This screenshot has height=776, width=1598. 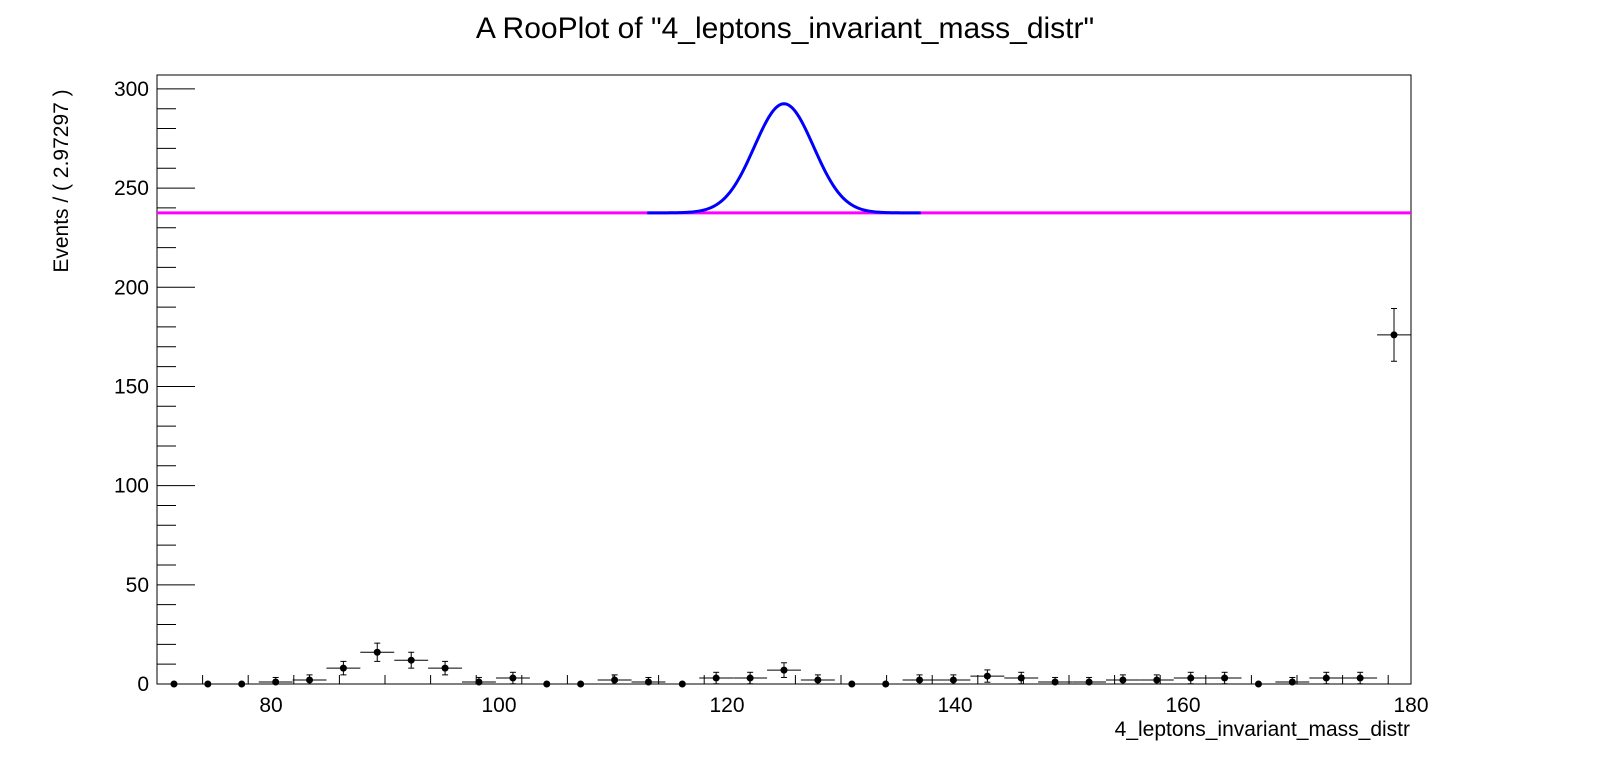 I want to click on y-tick-label: 150, so click(x=131, y=386).